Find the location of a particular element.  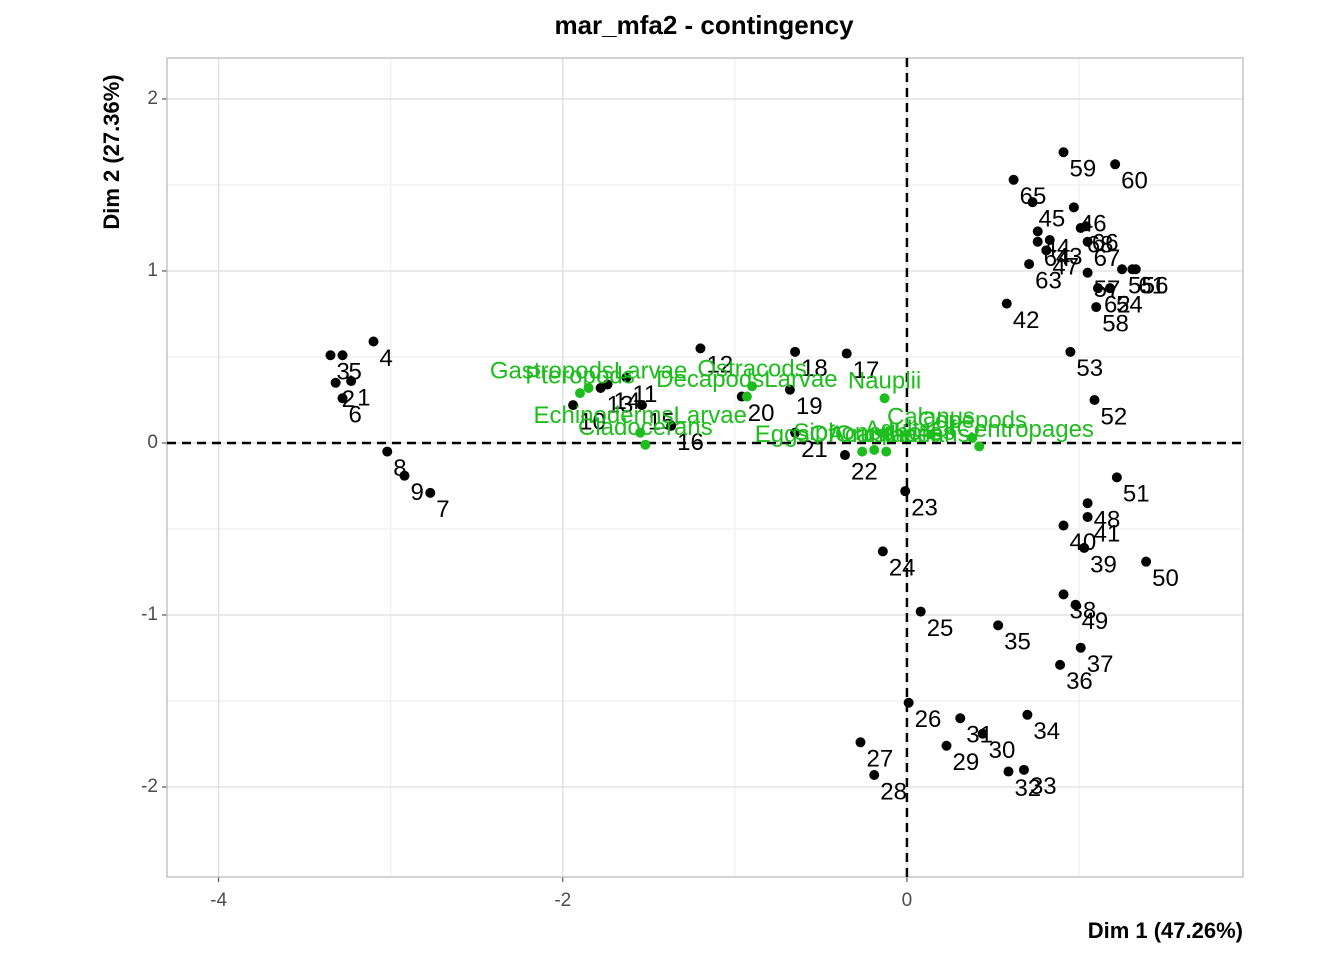

point-label: 26 is located at coordinates (928, 719).